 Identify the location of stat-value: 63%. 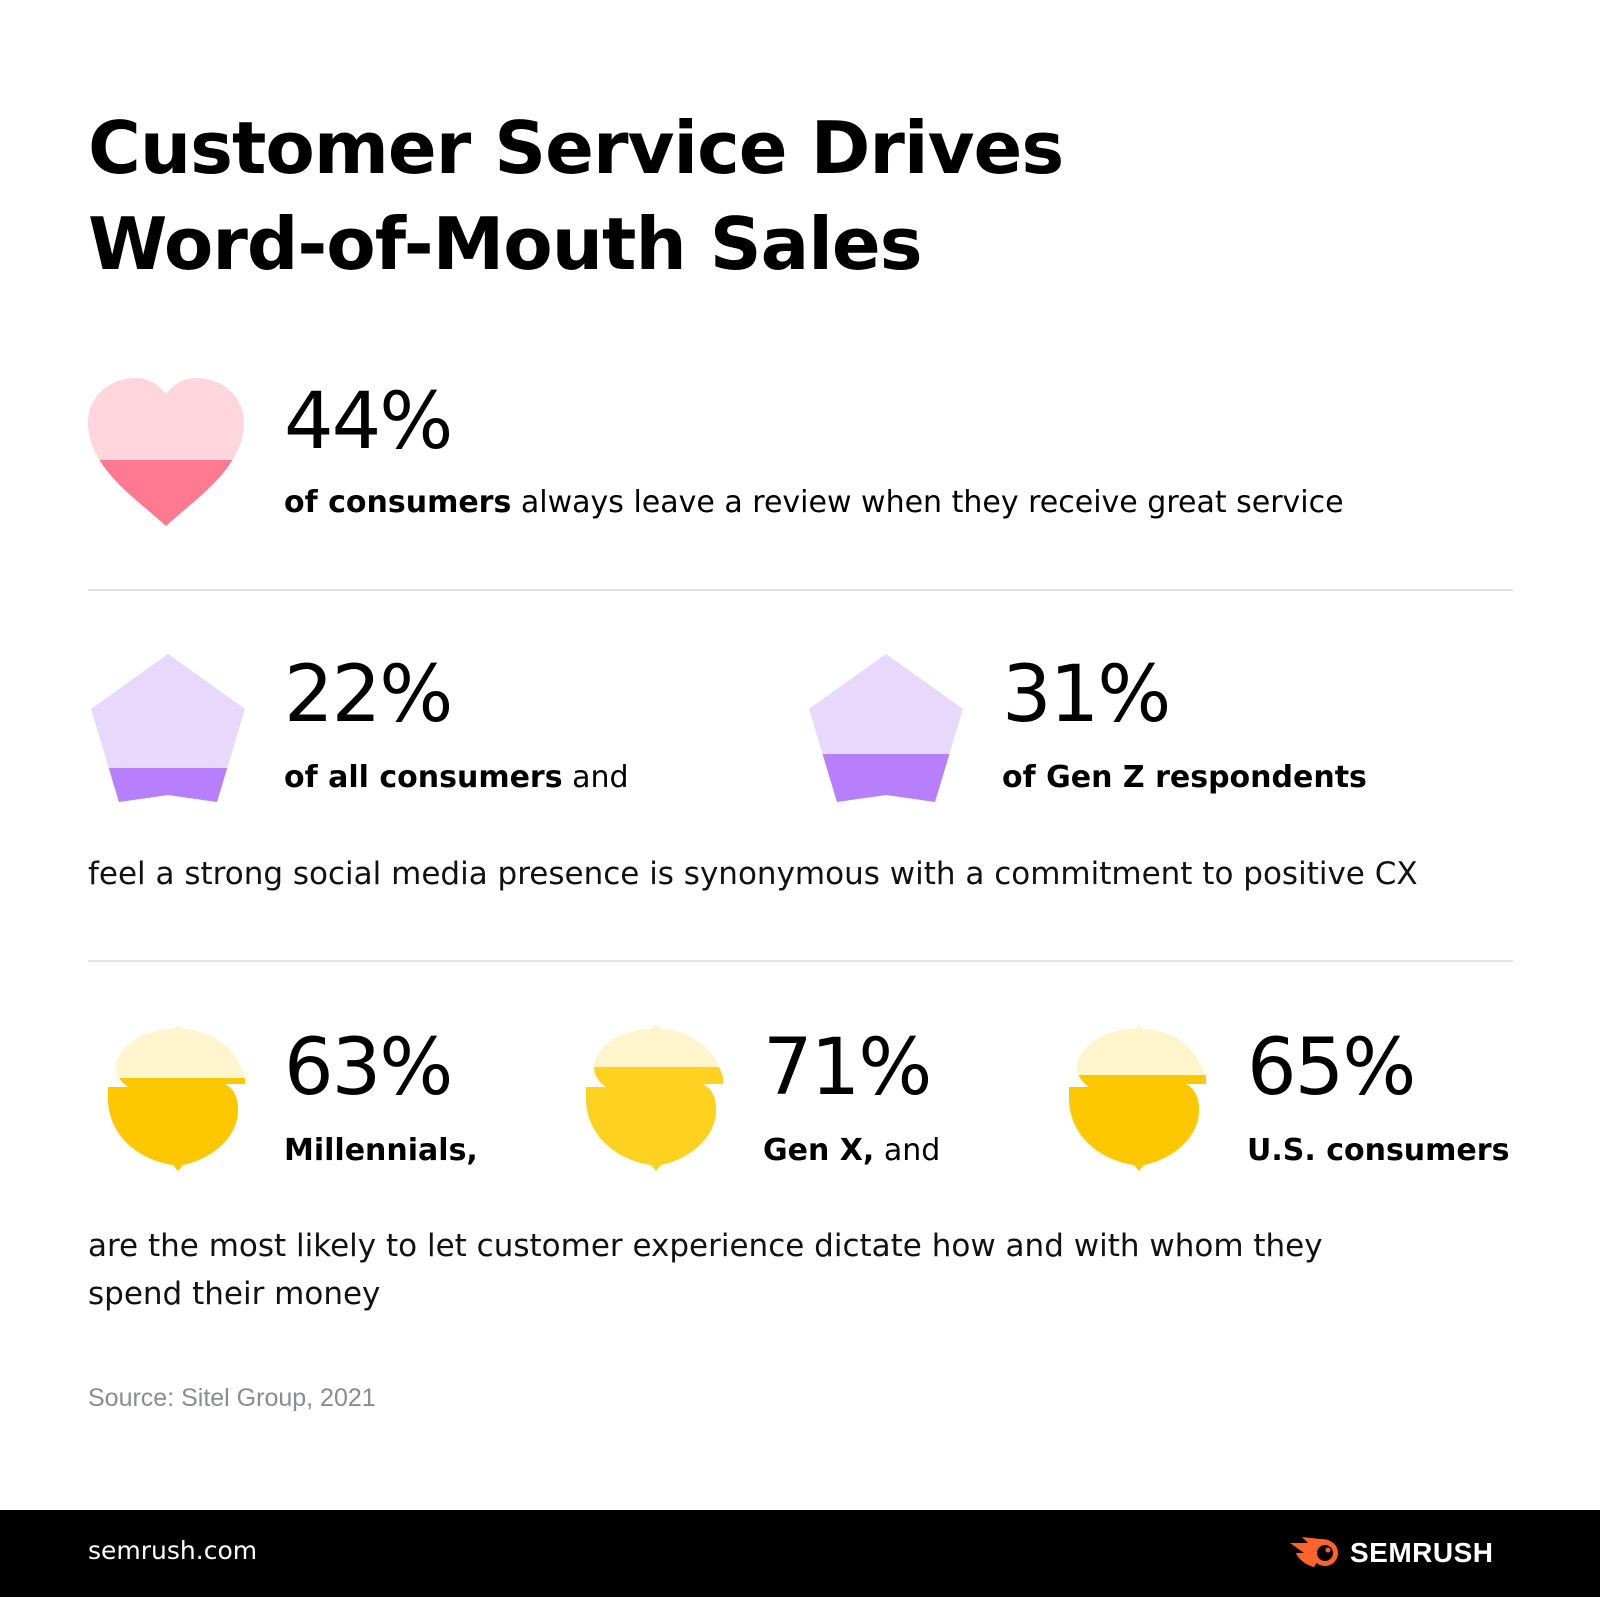
(368, 1068).